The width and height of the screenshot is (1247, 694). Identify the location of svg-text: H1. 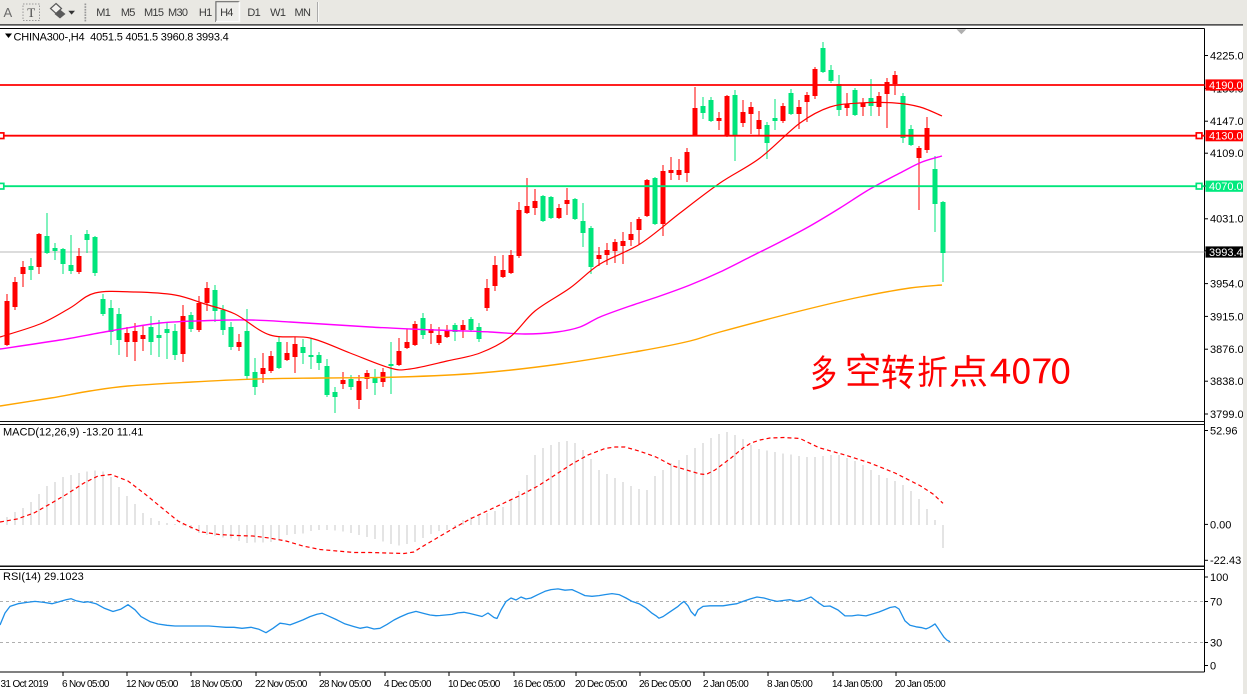
(205, 13).